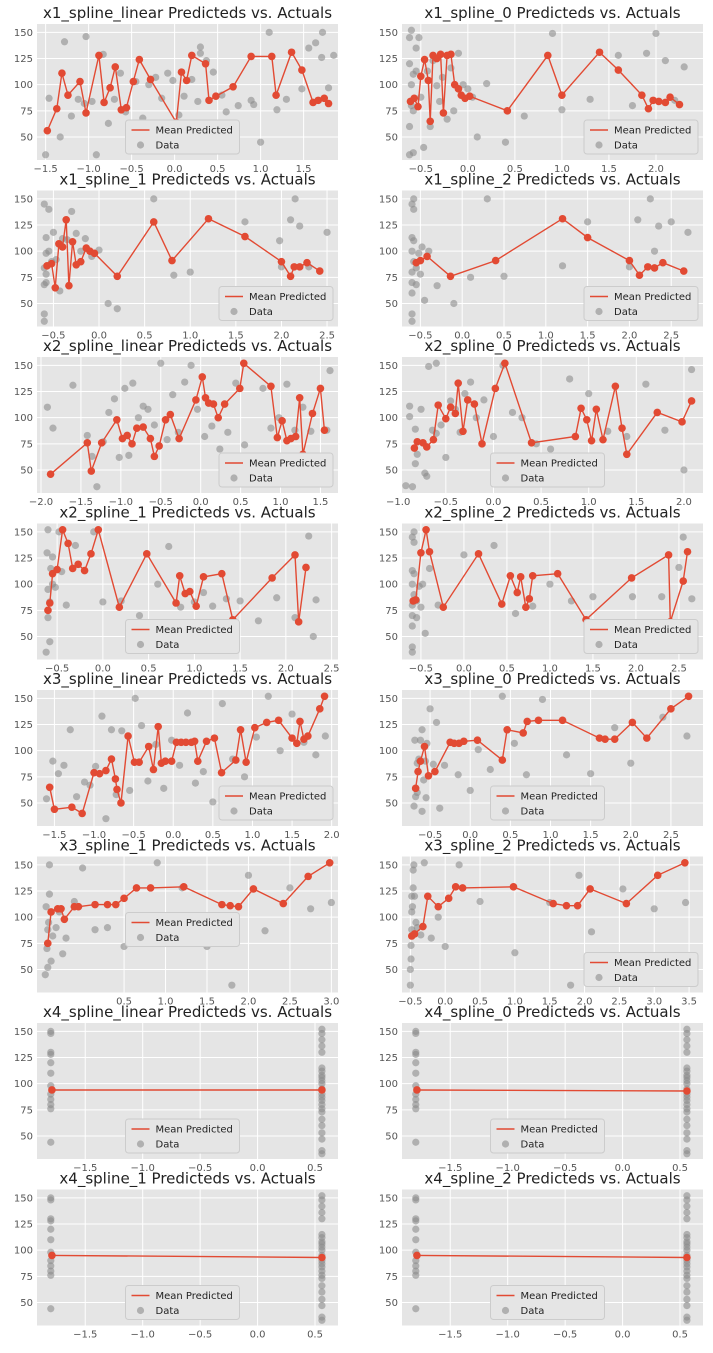 This screenshot has height=1353, width=713. Describe the element at coordinates (23, 418) in the screenshot. I see `y-tick-label: 100` at that location.